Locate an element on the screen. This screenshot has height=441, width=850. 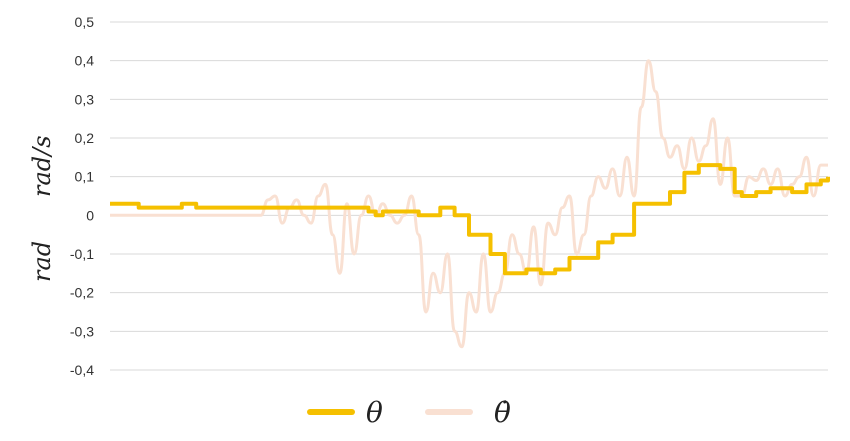
y-tick-label: -0,3 is located at coordinates (82, 331).